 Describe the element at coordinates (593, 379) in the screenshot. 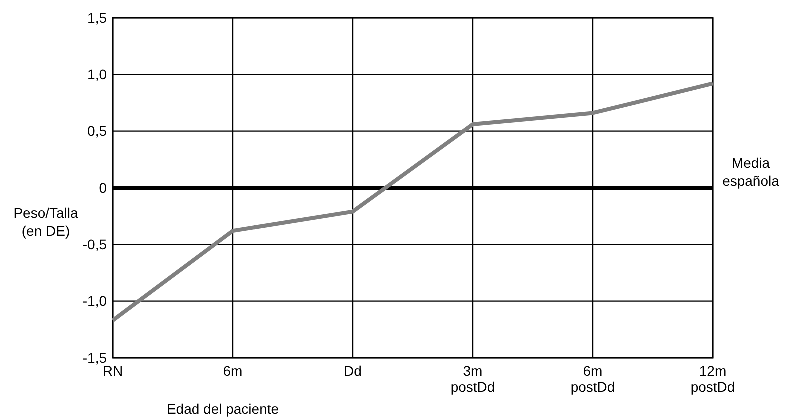

I see `x-tick-label: 6m postDd` at that location.